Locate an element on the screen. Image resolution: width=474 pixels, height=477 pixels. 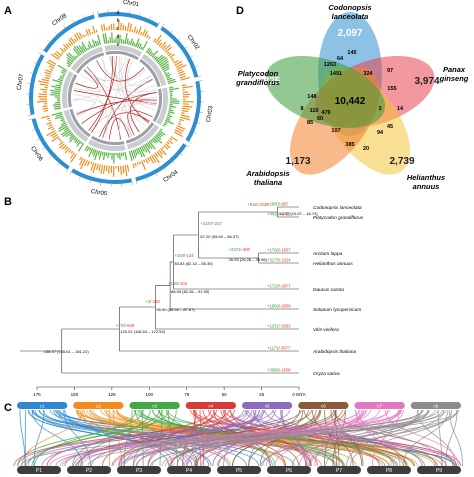
node-change: +2471/-400 is located at coordinates (240, 249).